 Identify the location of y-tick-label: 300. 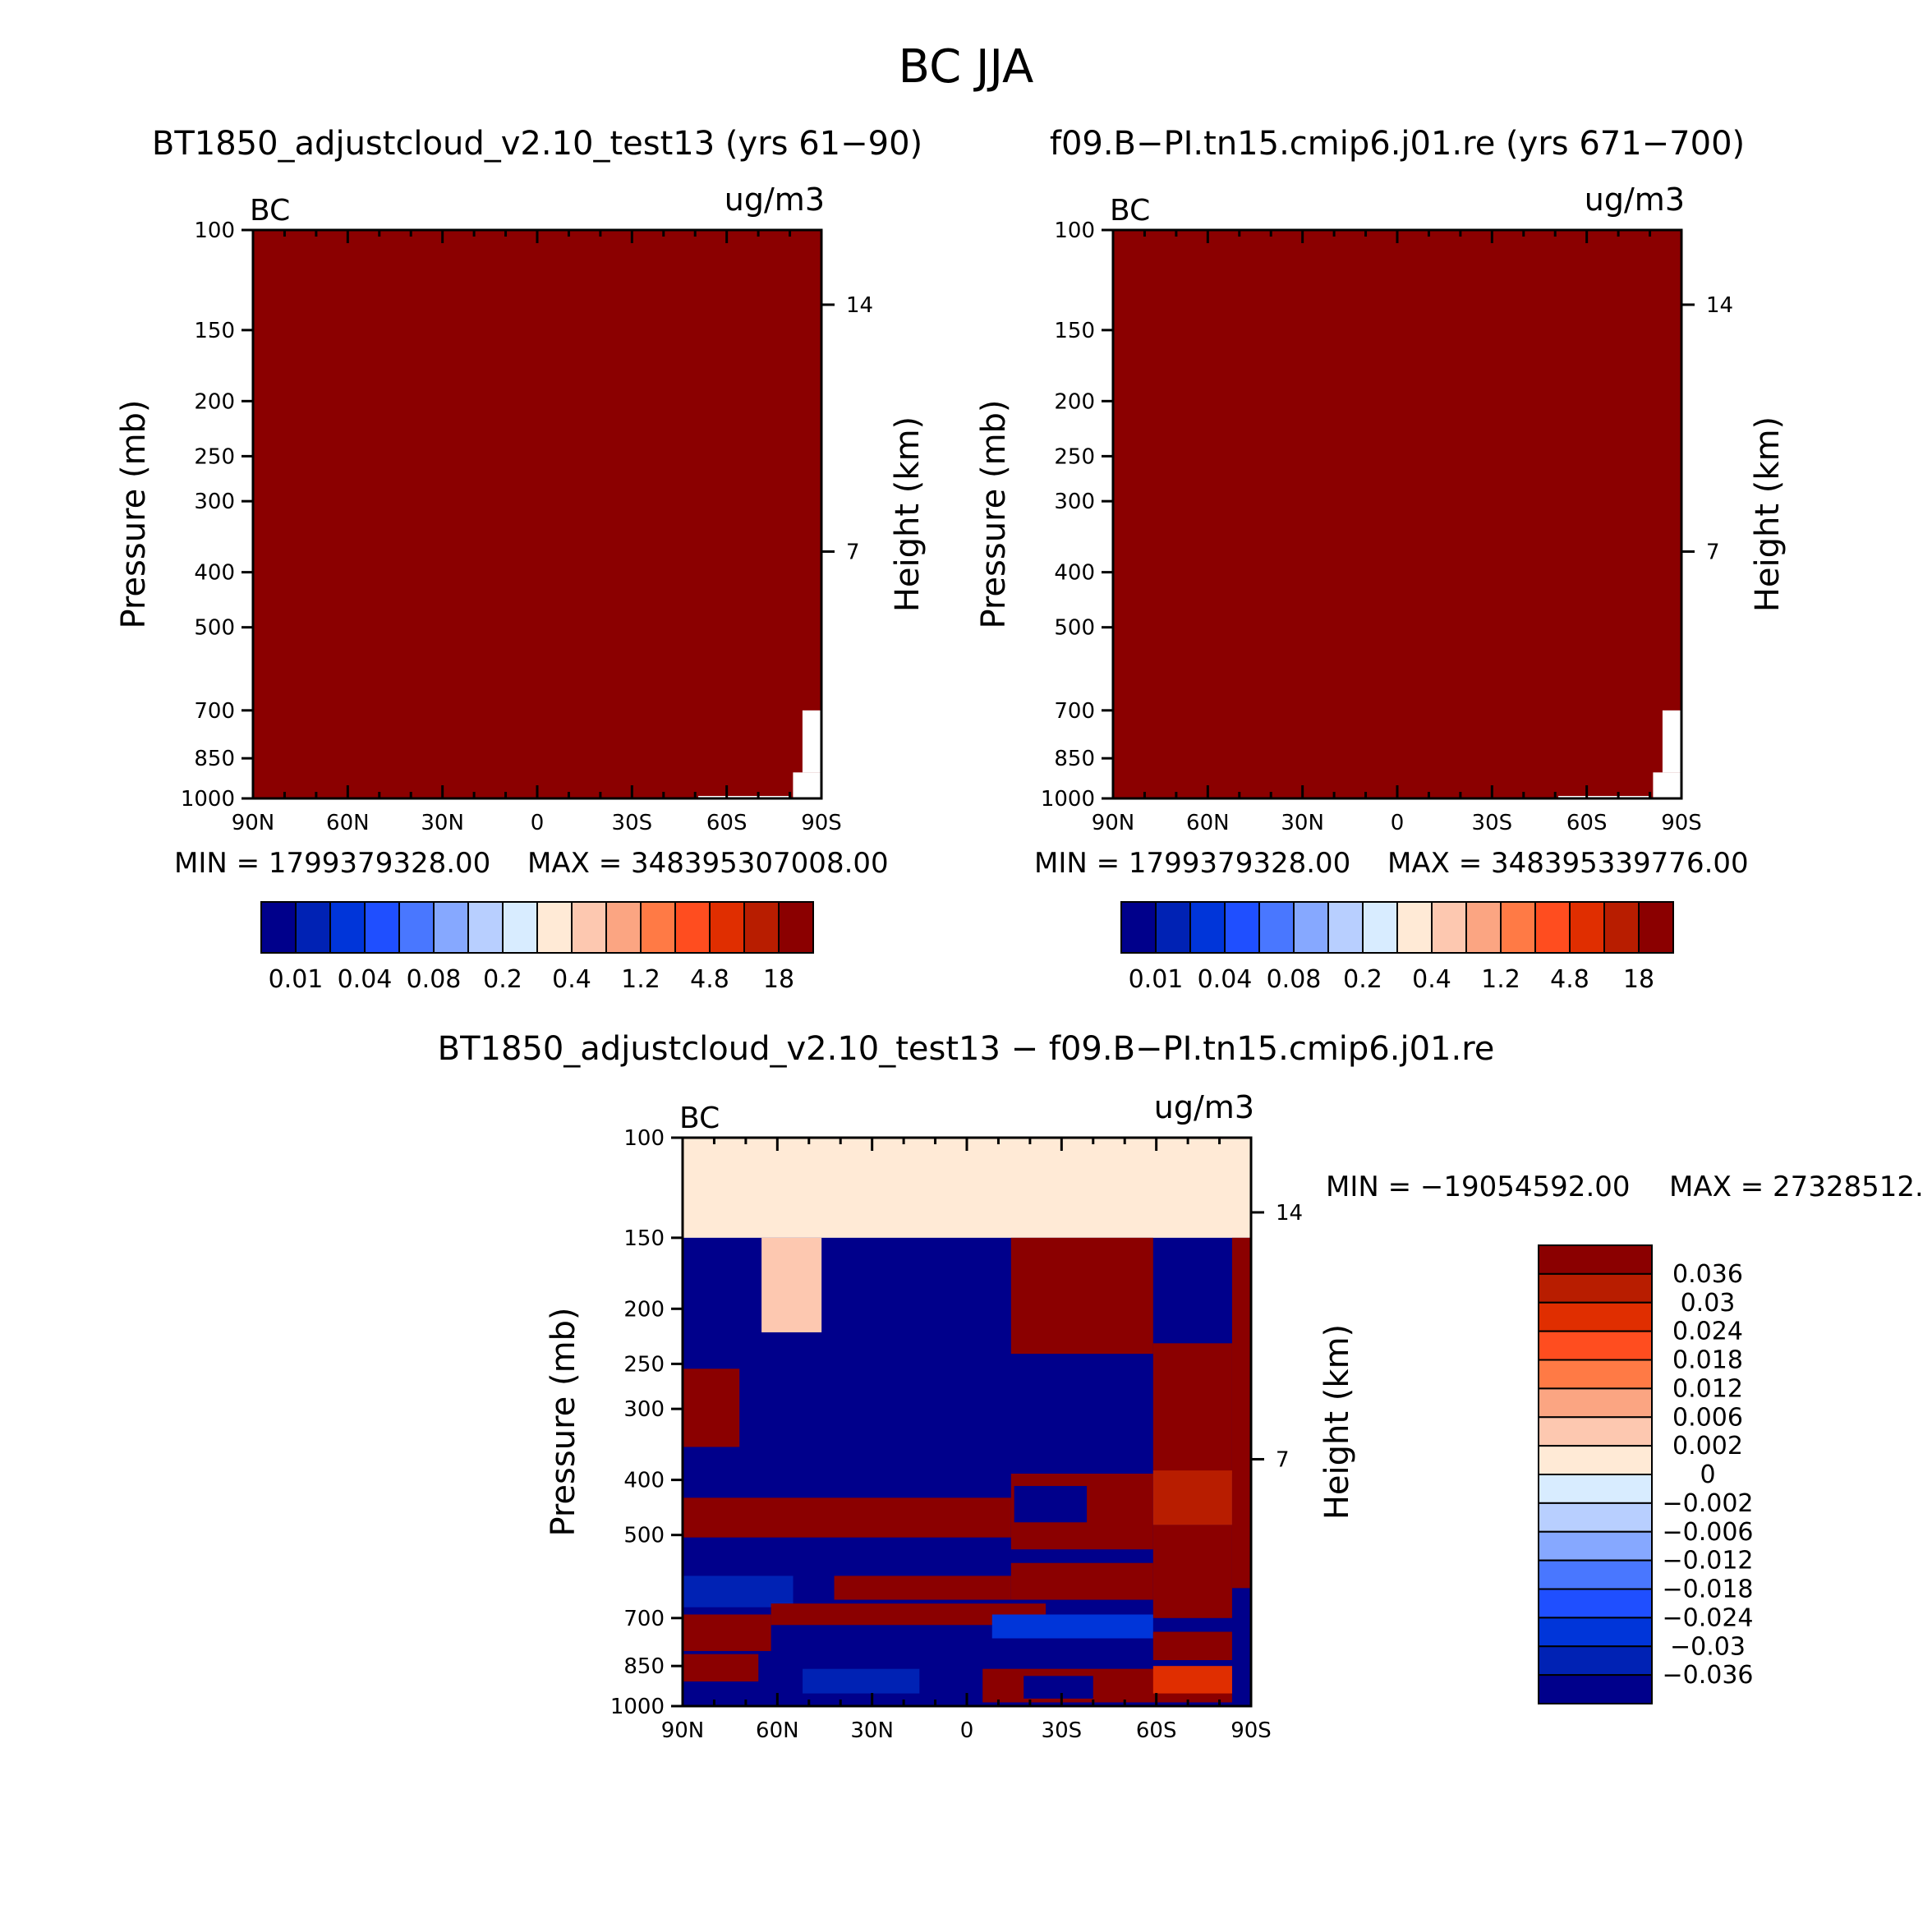
(644, 1409).